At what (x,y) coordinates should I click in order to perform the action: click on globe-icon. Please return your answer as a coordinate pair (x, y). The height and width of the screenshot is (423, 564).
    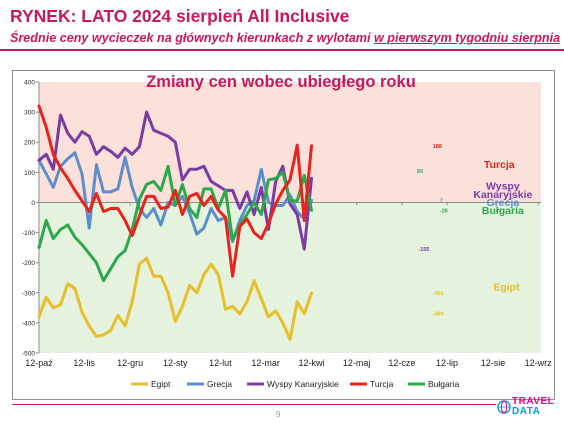
    Looking at the image, I should click on (504, 407).